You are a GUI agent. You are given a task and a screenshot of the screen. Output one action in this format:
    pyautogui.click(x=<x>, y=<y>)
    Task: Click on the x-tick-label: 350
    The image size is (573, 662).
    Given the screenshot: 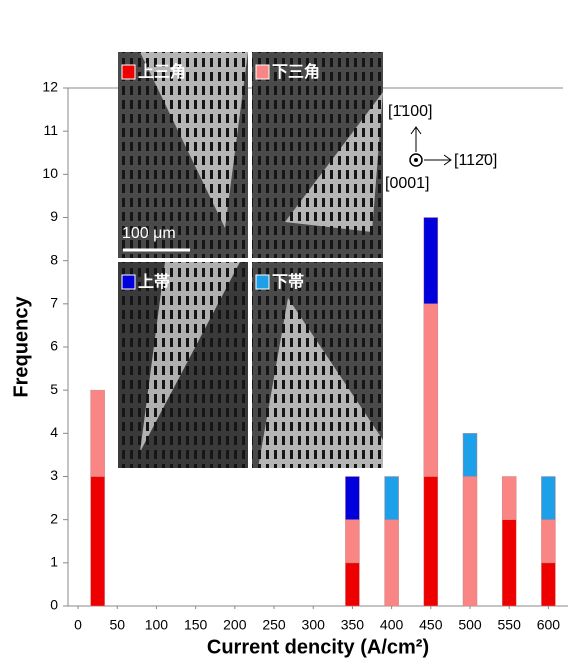 What is the action you would take?
    pyautogui.click(x=353, y=625)
    